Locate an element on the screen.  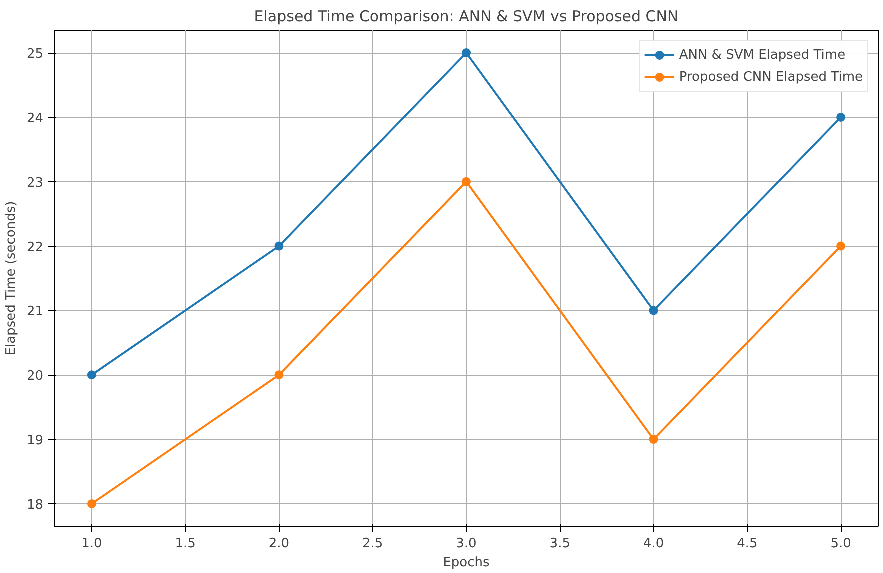
x-tick-label: 5.0 is located at coordinates (841, 544).